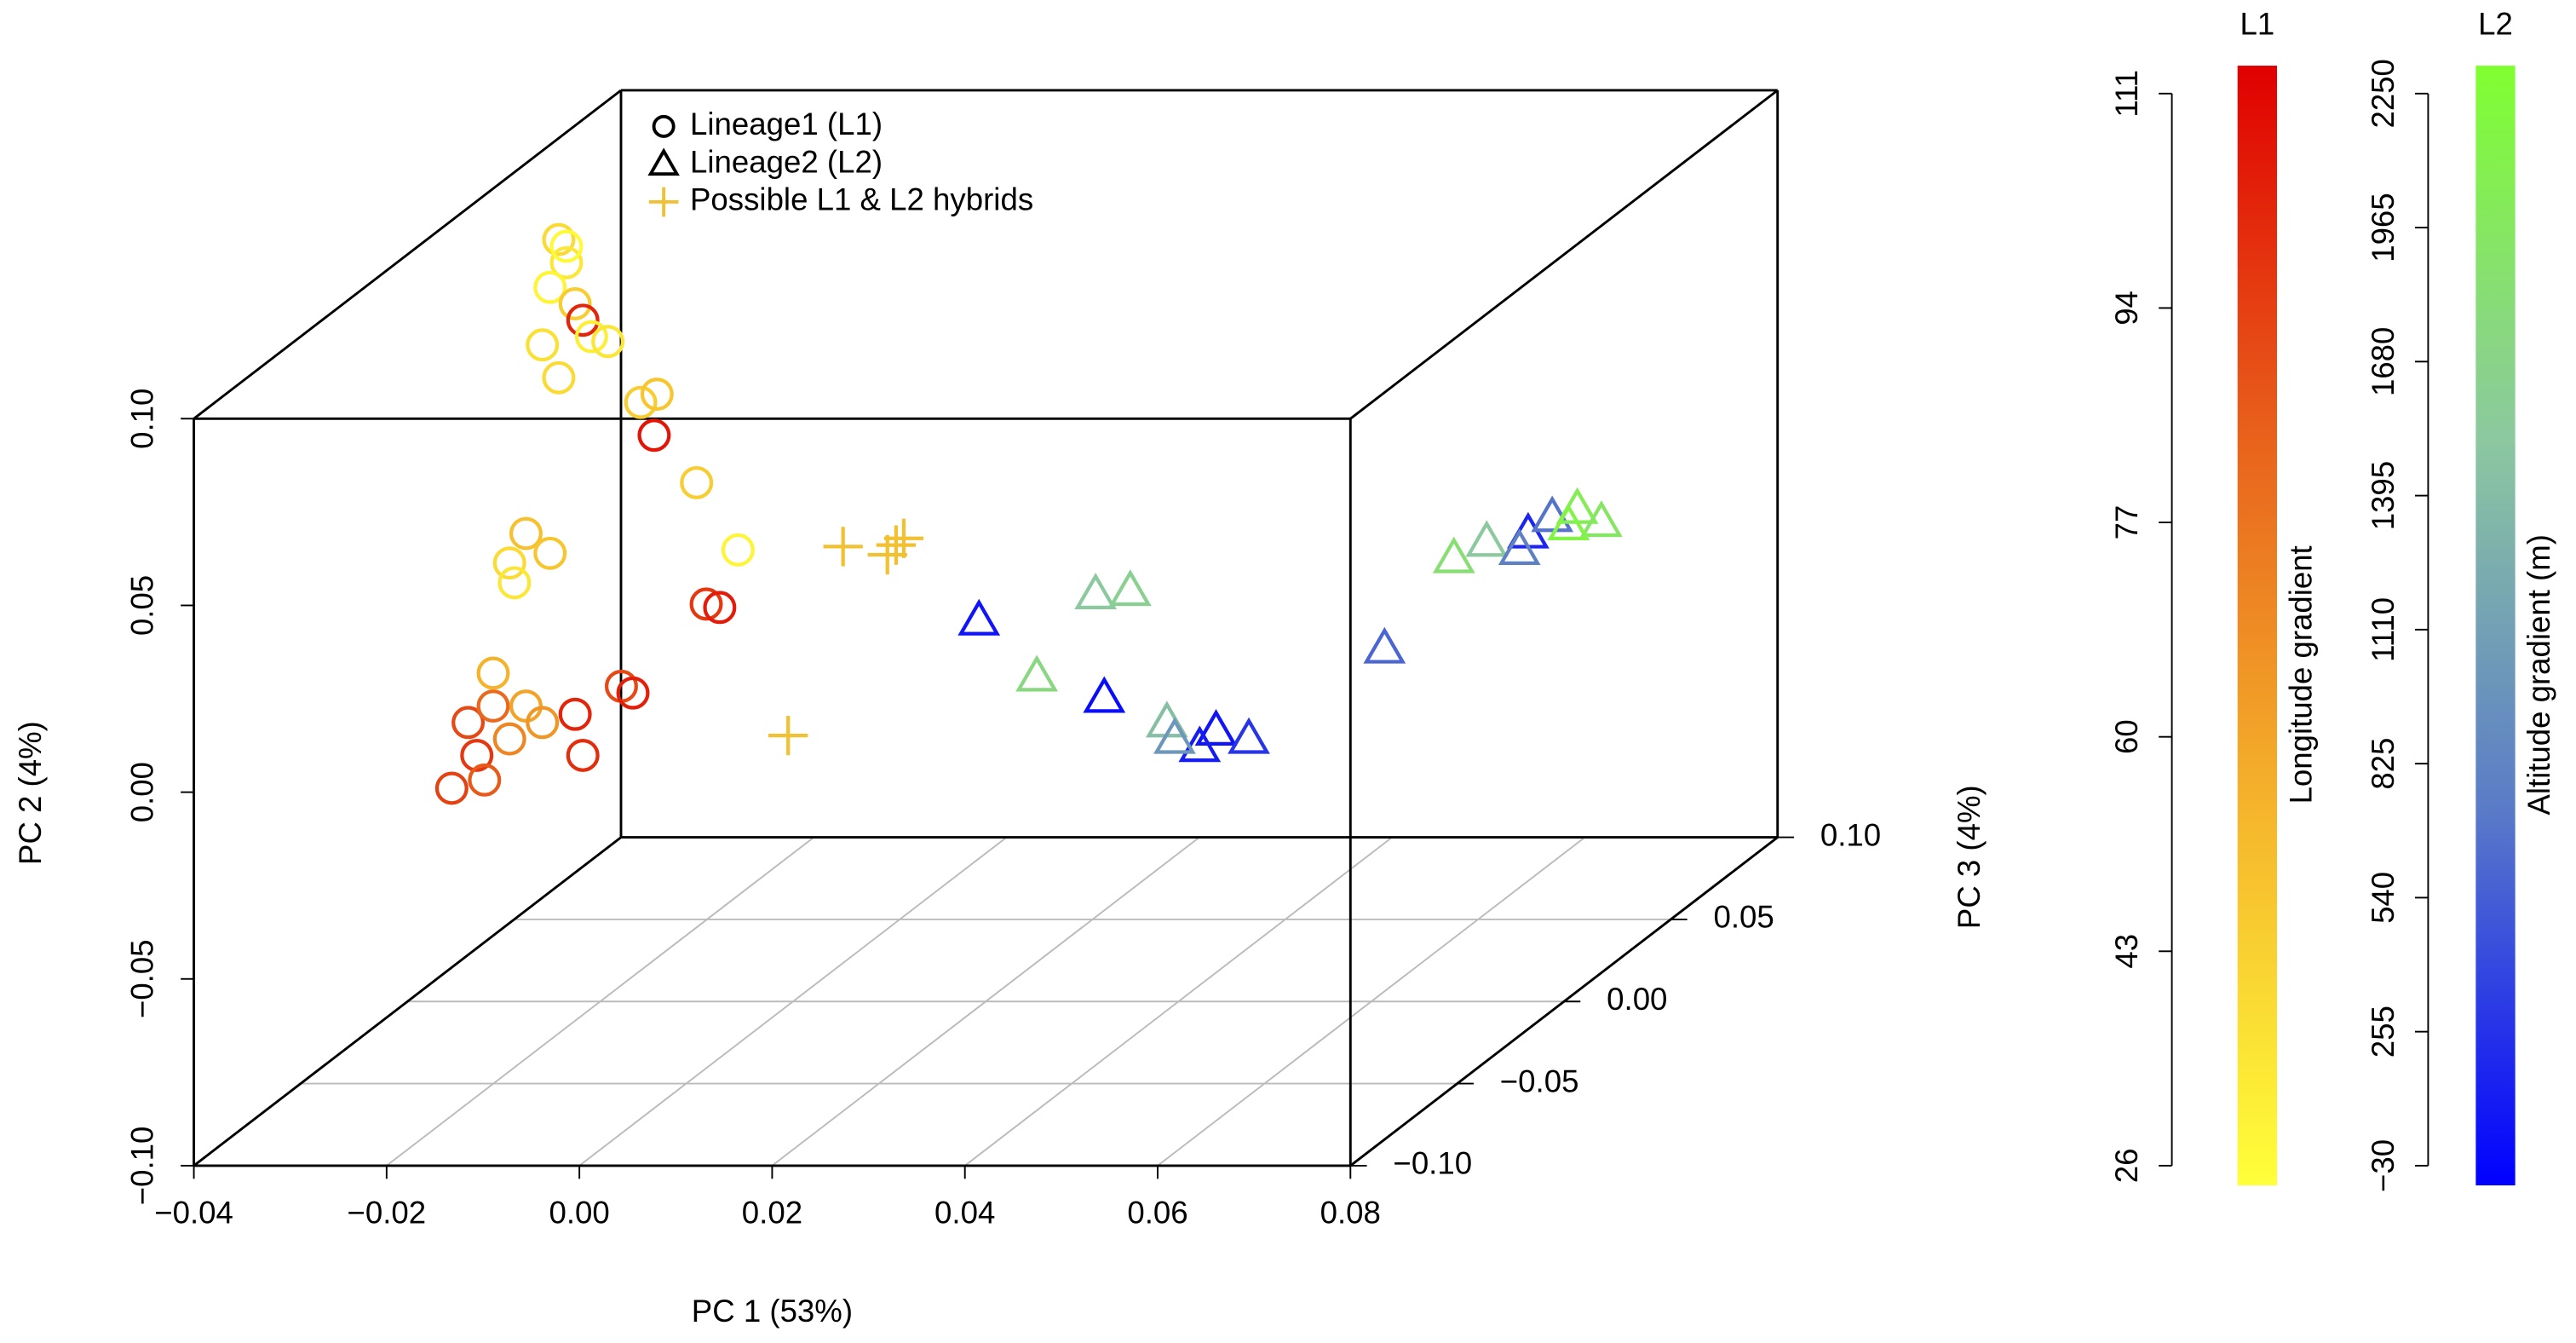  What do you see at coordinates (2383, 495) in the screenshot?
I see `colorbar-tick-label: 1395` at bounding box center [2383, 495].